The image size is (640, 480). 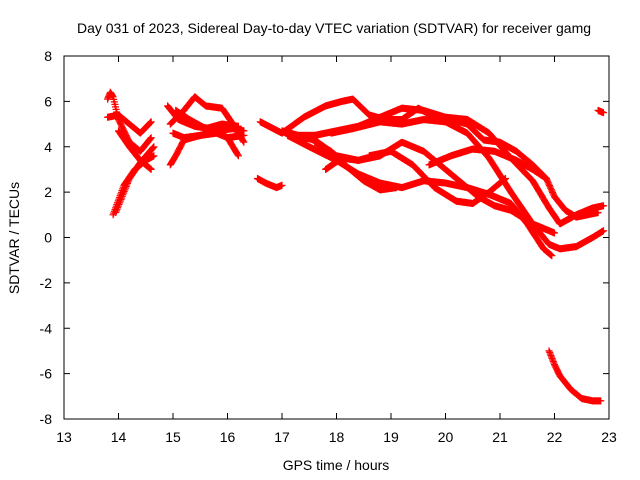 What do you see at coordinates (337, 437) in the screenshot?
I see `x-tick-label: 18` at bounding box center [337, 437].